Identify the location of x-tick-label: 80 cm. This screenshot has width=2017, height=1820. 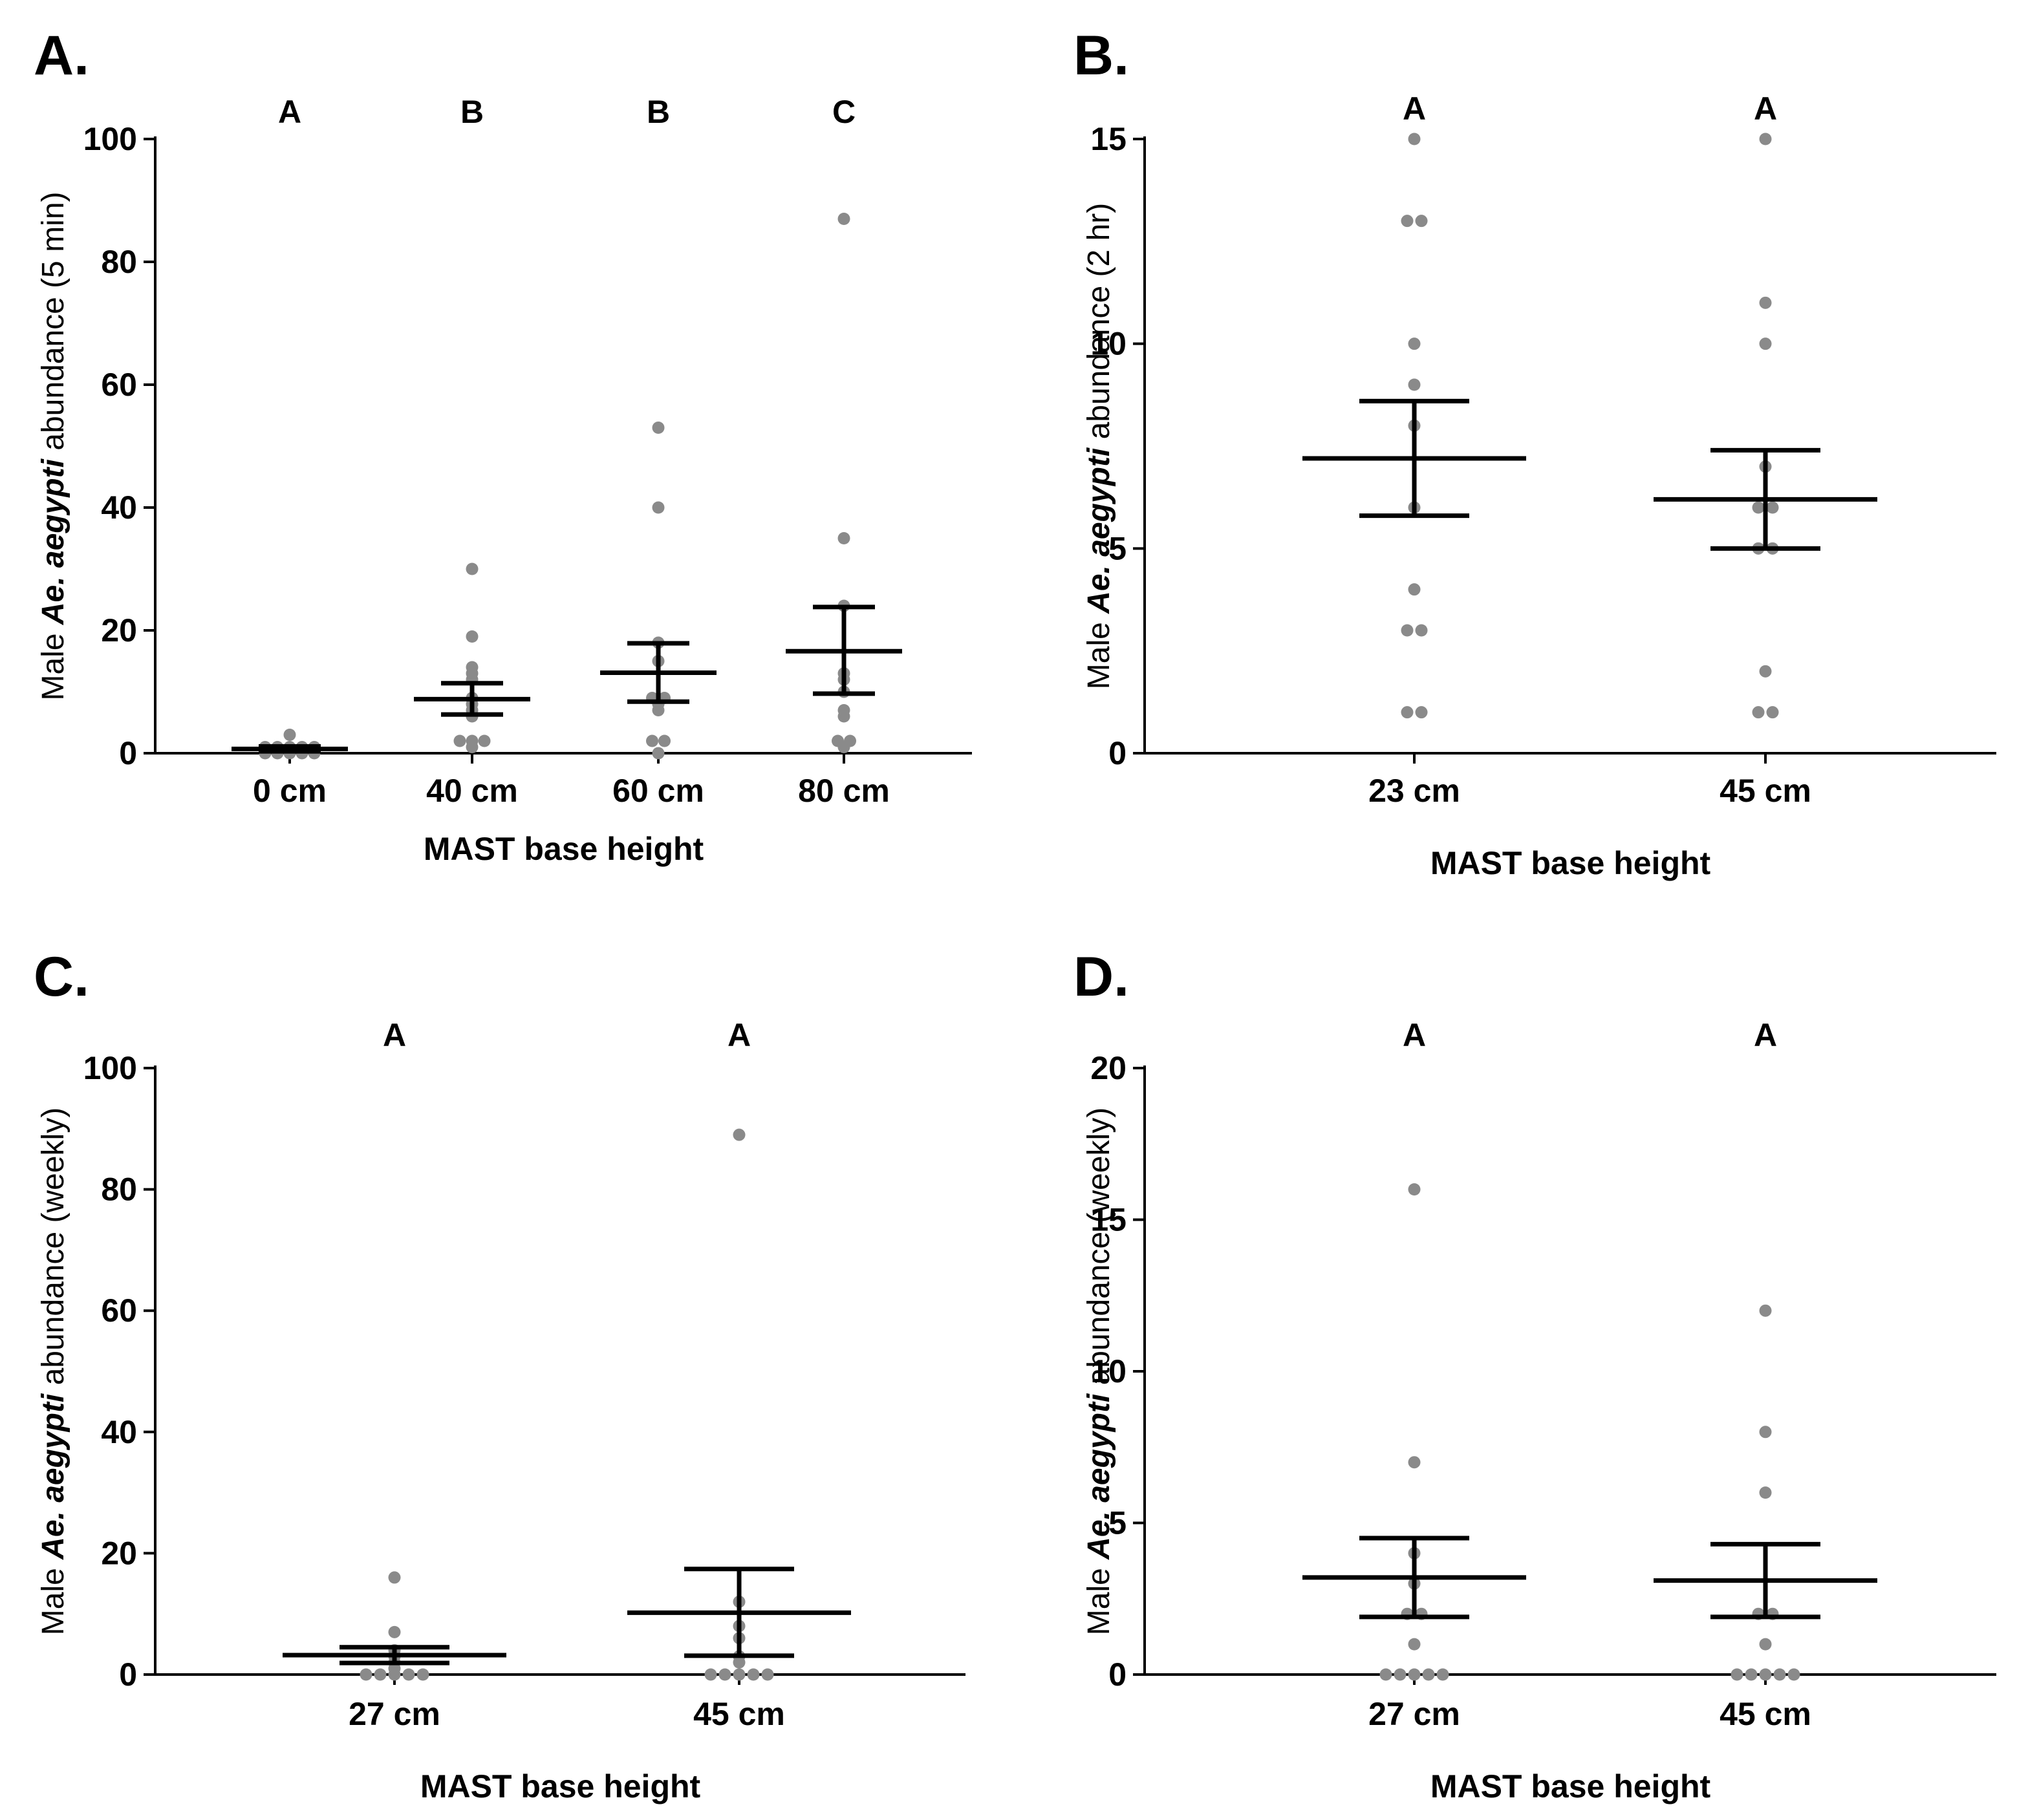
(844, 791).